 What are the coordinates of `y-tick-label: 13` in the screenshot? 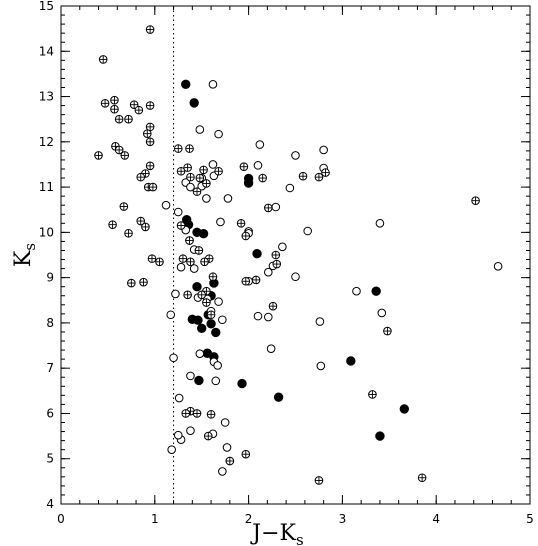 It's located at (46, 97).